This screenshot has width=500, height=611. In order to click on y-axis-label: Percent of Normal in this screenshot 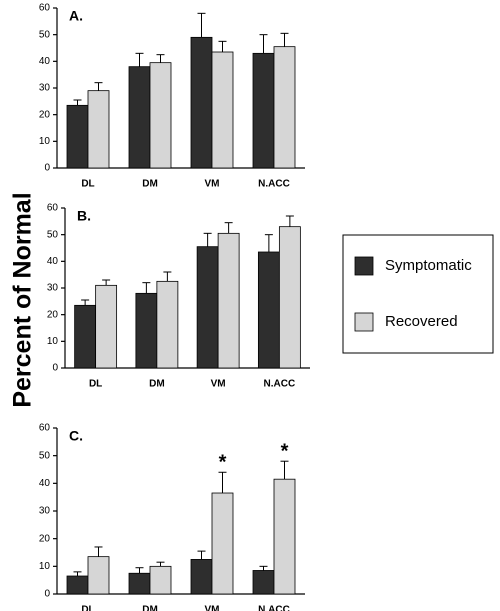, I will do `click(23, 299)`.